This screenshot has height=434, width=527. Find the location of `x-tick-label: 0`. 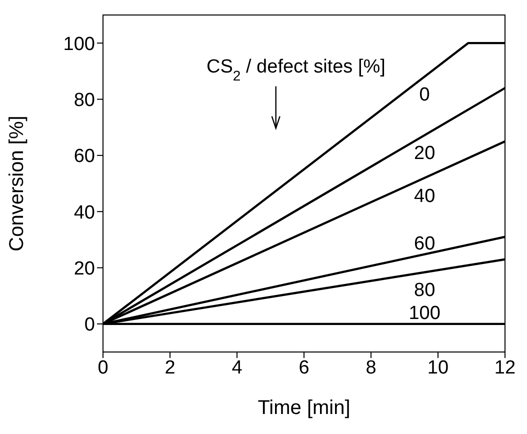

x-tick-label: 0 is located at coordinates (103, 367).